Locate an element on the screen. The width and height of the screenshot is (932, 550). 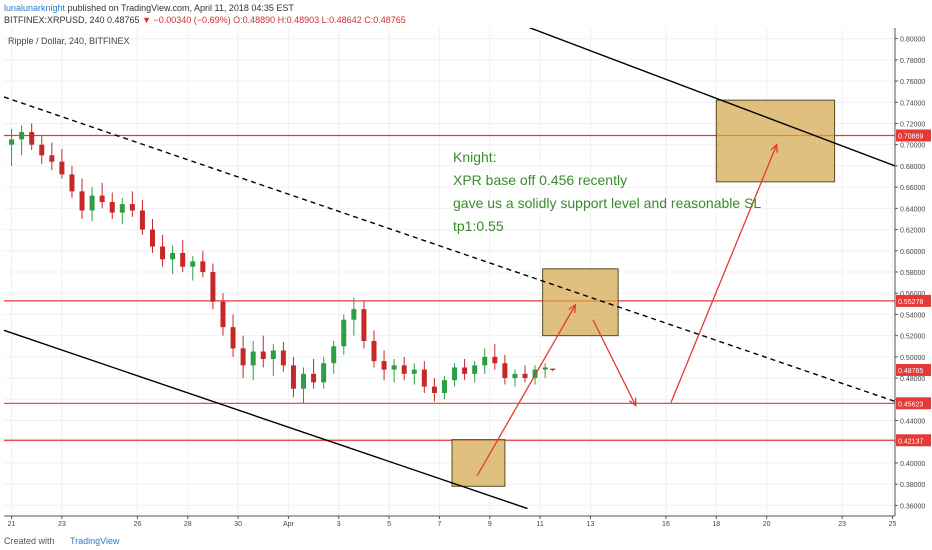
y-tick-label: 0.64000 is located at coordinates (912, 209).